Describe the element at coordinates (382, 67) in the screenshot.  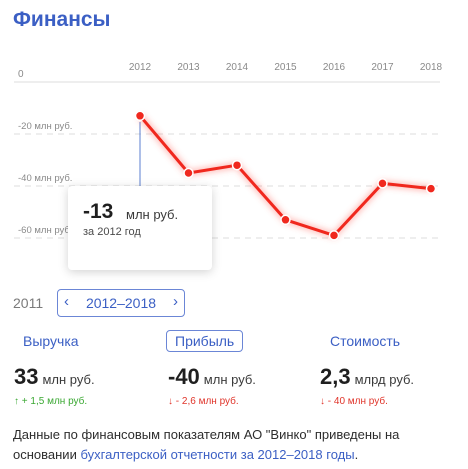
I see `x-tick-label: 2017` at that location.